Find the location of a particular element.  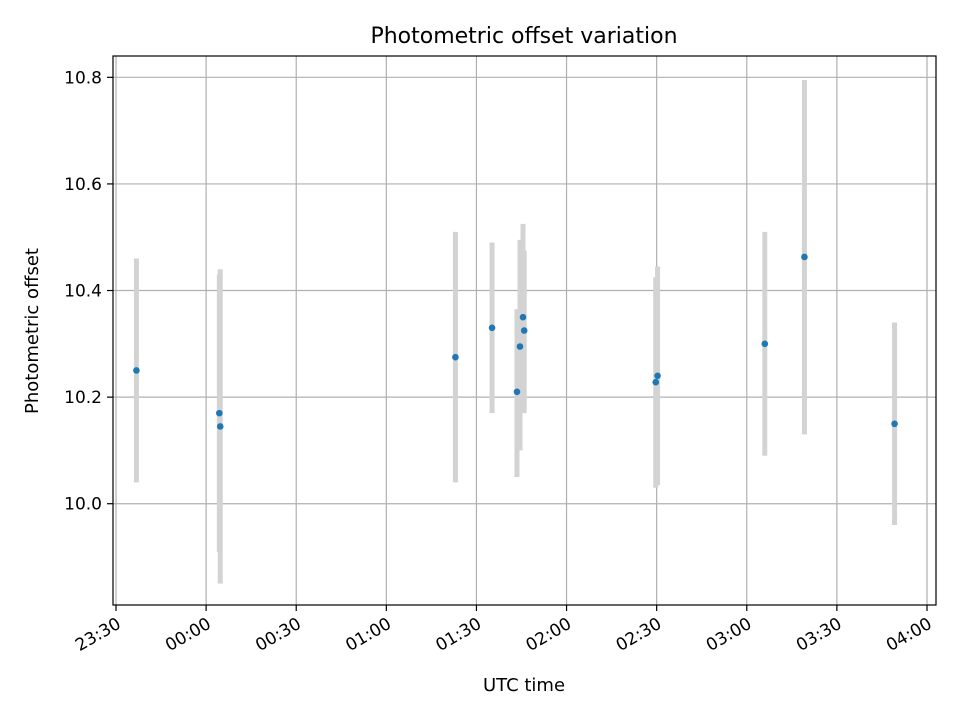

y-tick-label: 10.8 is located at coordinates (83, 78).